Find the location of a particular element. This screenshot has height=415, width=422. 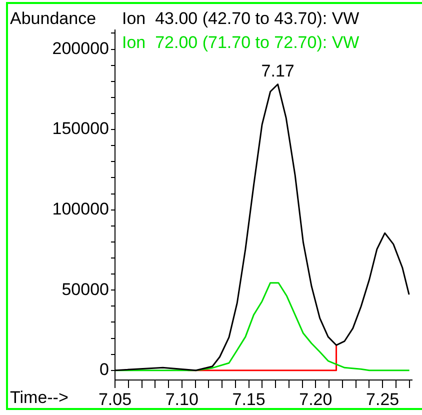

x-axis-title: Time--> is located at coordinates (39, 397).